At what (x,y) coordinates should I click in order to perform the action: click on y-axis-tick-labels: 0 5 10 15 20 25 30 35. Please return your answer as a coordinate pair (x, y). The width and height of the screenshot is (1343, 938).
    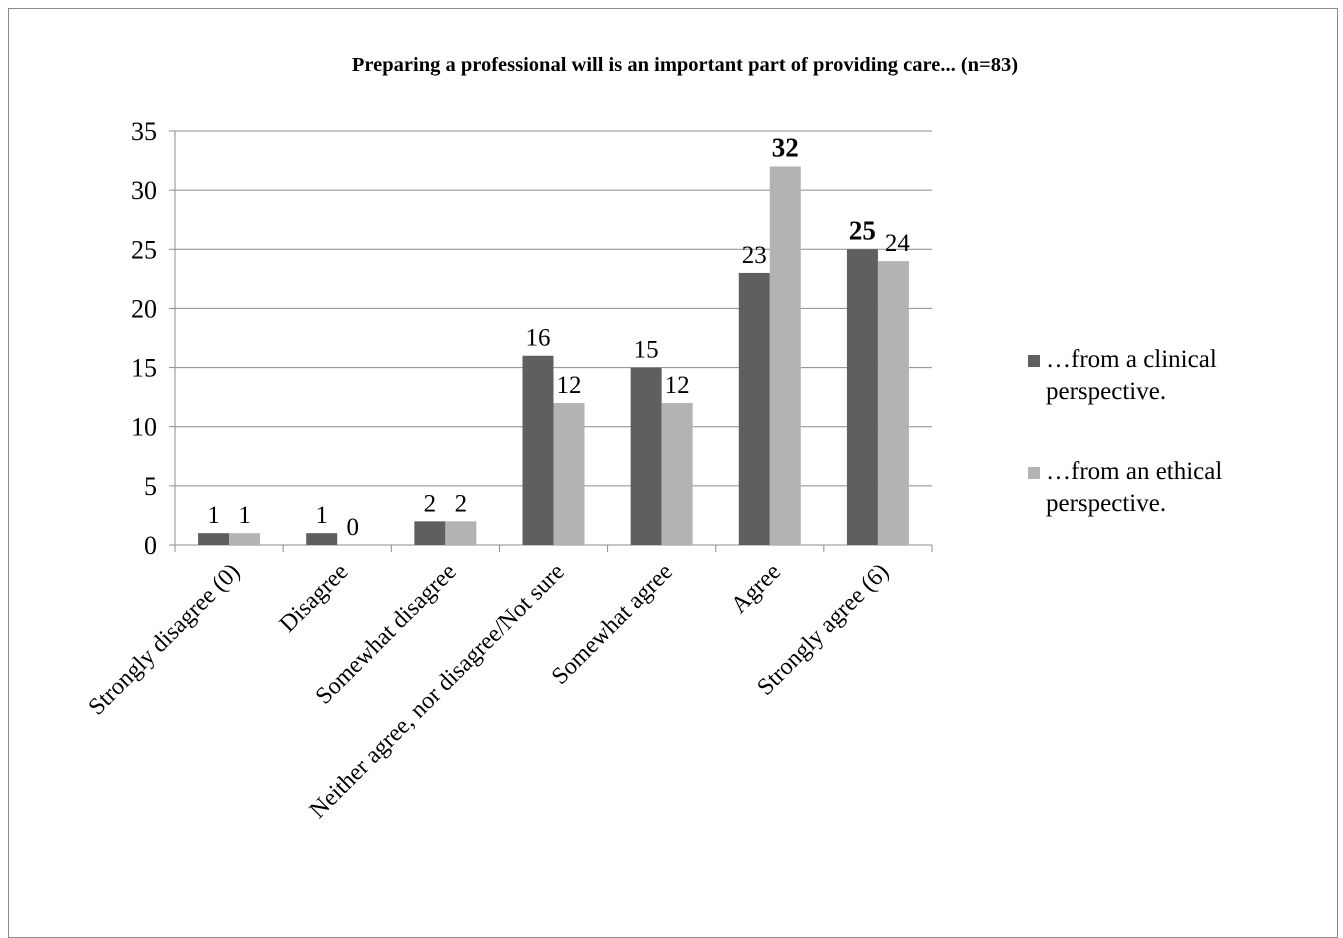
    Looking at the image, I should click on (144, 338).